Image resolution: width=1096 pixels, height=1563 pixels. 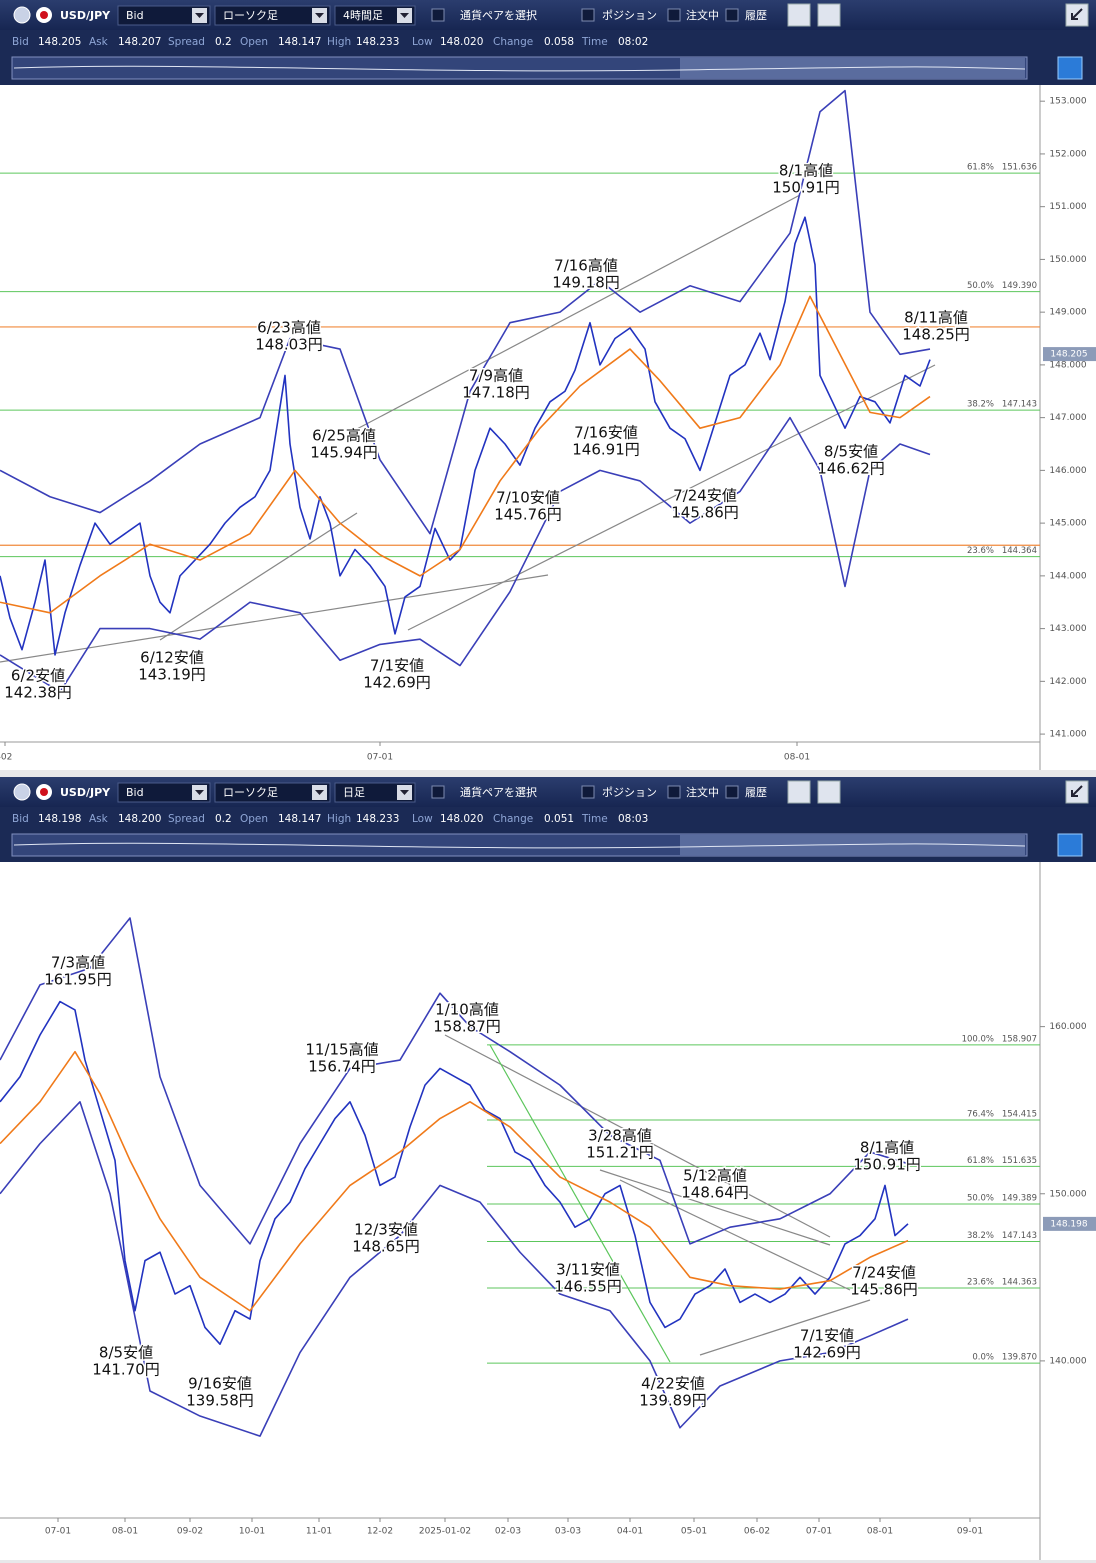 What do you see at coordinates (99, 819) in the screenshot?
I see `info-key: Ask` at bounding box center [99, 819].